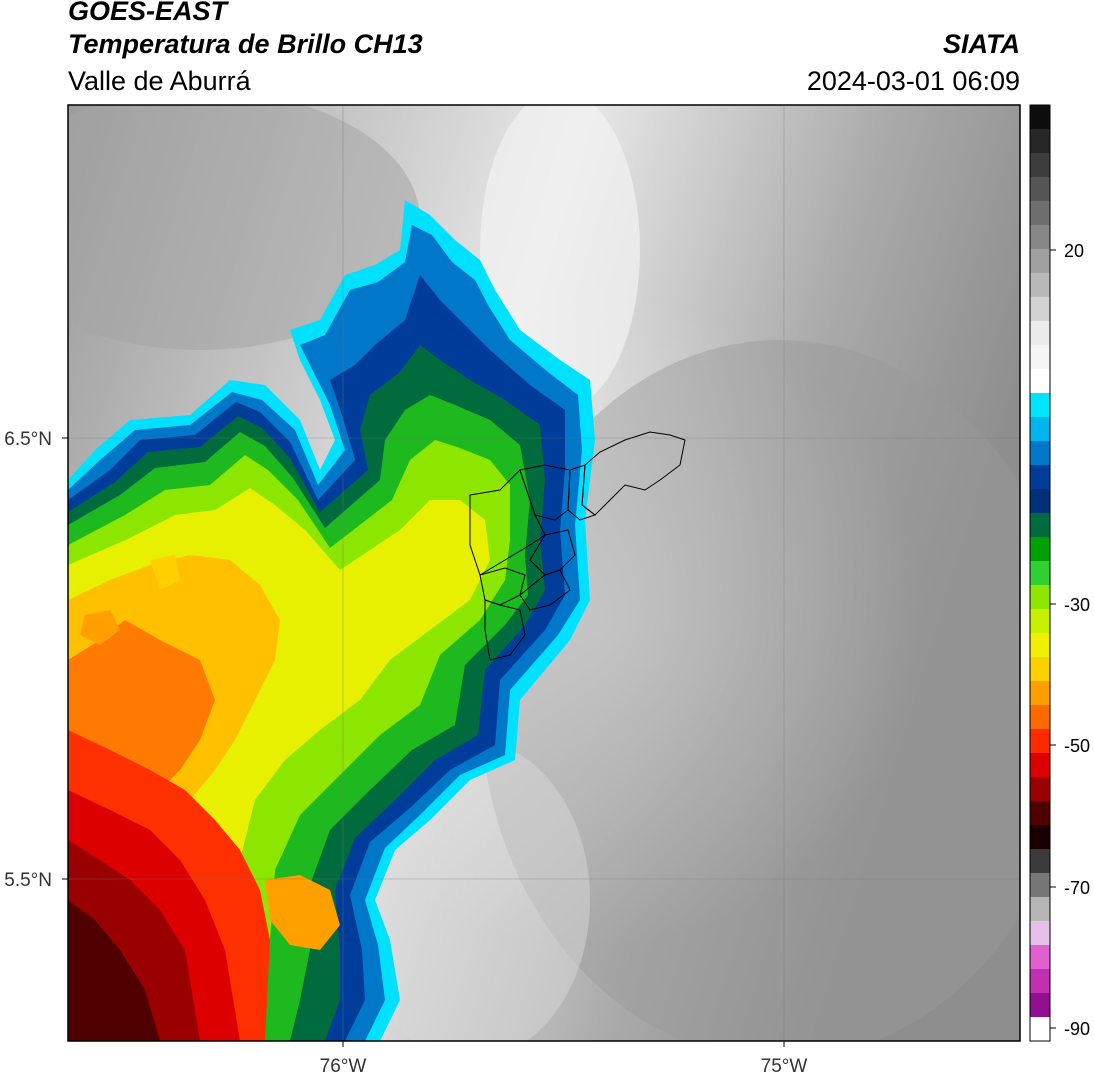 This screenshot has height=1078, width=1094. What do you see at coordinates (343, 1066) in the screenshot?
I see `lon-label-76: 76°W` at bounding box center [343, 1066].